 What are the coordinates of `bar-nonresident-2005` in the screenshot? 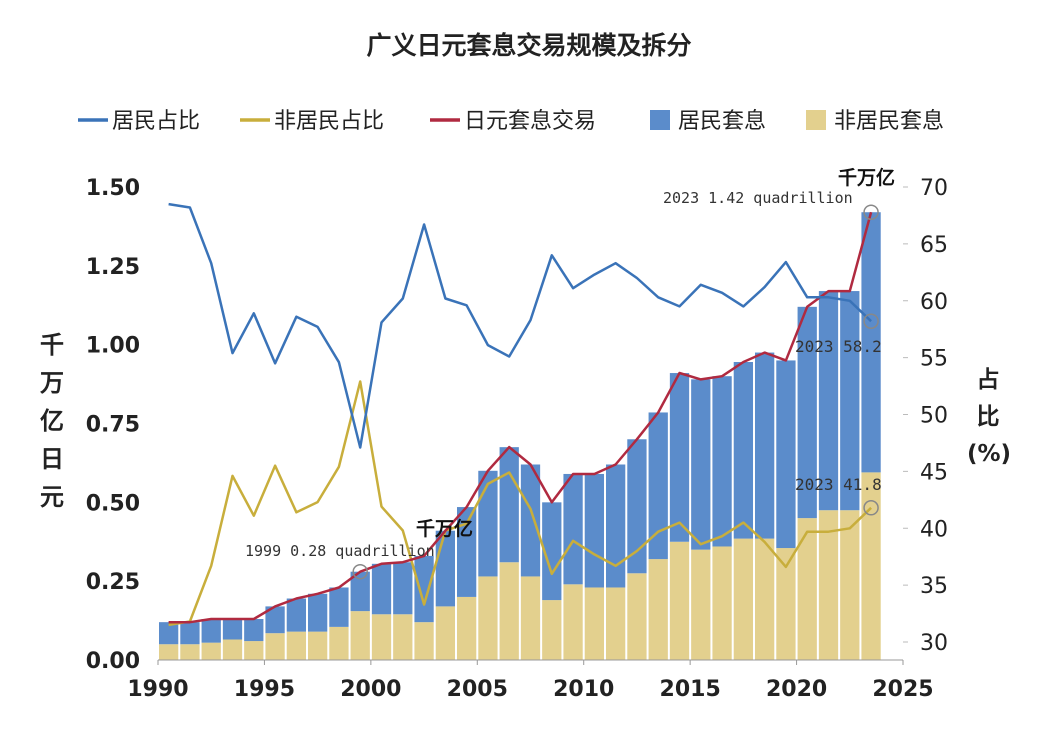 It's located at (488, 618).